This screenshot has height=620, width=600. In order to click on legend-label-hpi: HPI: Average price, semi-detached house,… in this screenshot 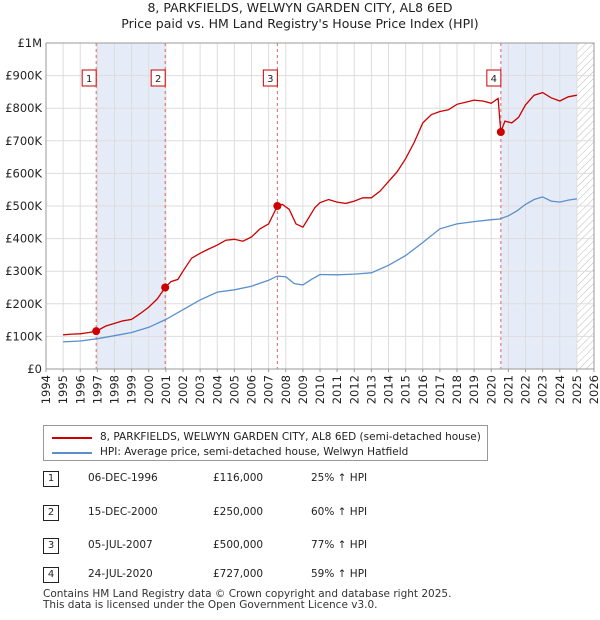, I will do `click(254, 452)`.